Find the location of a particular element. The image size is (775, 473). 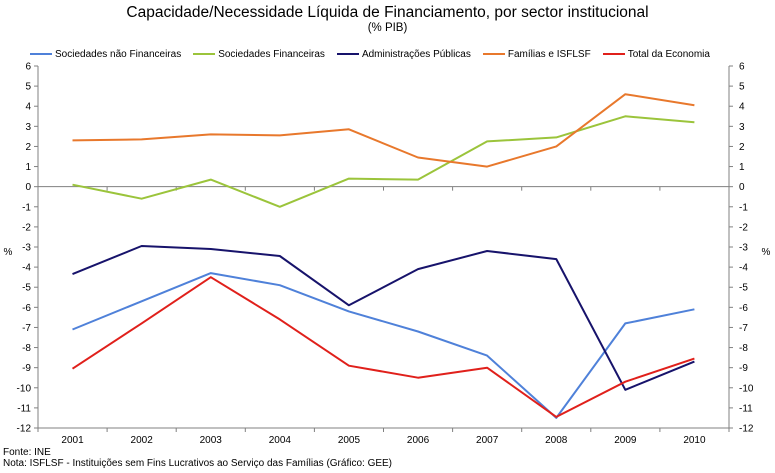

y-tick-label-right: 0 is located at coordinates (742, 187).